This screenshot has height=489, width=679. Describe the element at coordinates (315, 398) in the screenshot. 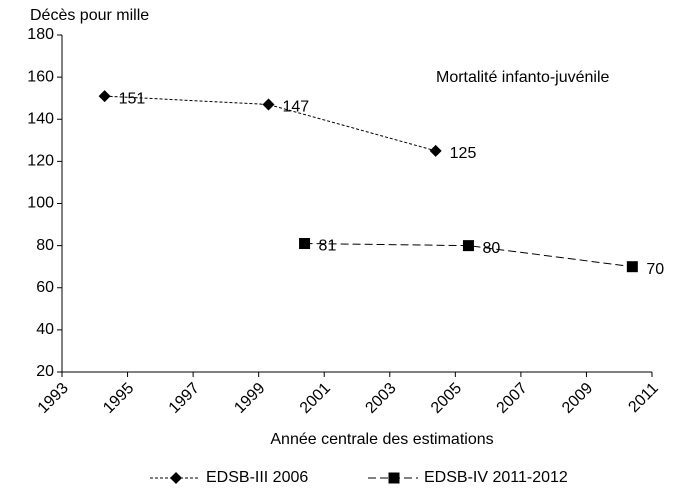

I see `x-tick-label: 2001` at that location.